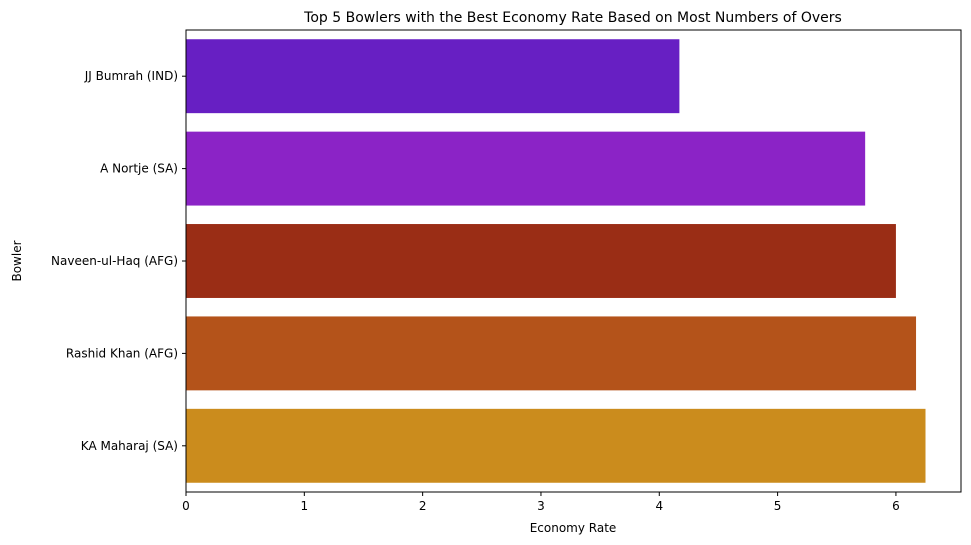 The width and height of the screenshot is (971, 545). Describe the element at coordinates (305, 506) in the screenshot. I see `x-tick-label: 1` at that location.